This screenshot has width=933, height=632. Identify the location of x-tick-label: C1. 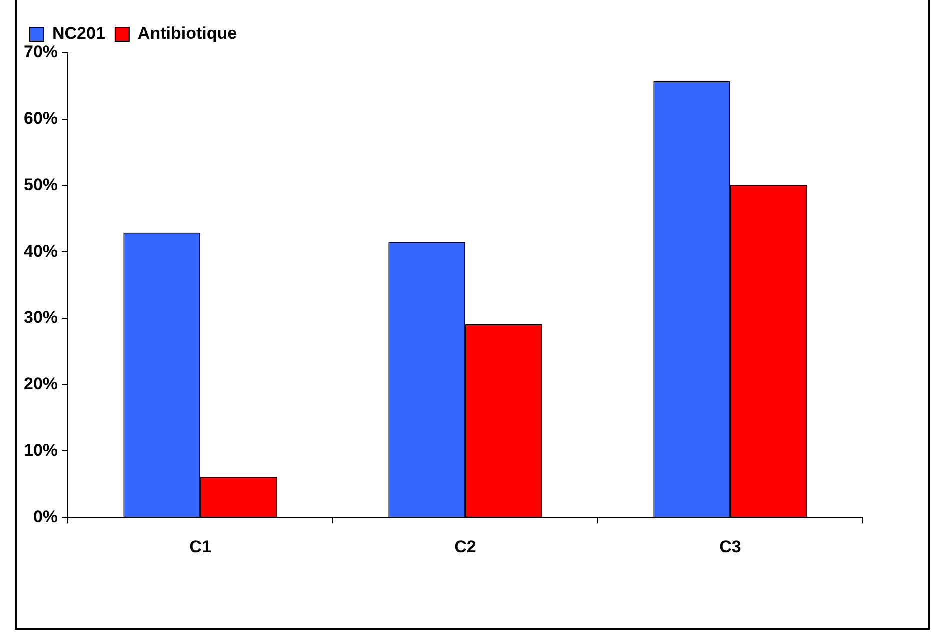
(201, 546).